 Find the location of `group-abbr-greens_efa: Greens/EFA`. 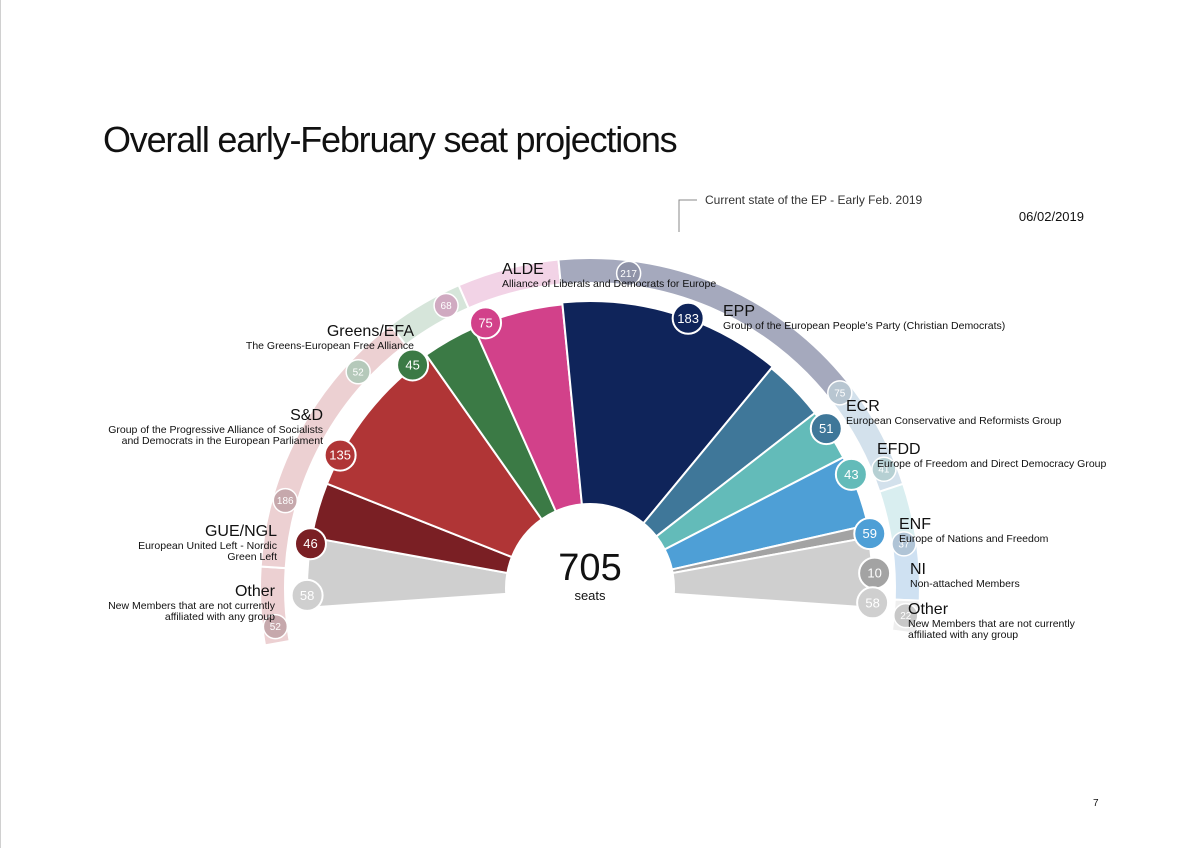

group-abbr-greens_efa: Greens/EFA is located at coordinates (370, 331).